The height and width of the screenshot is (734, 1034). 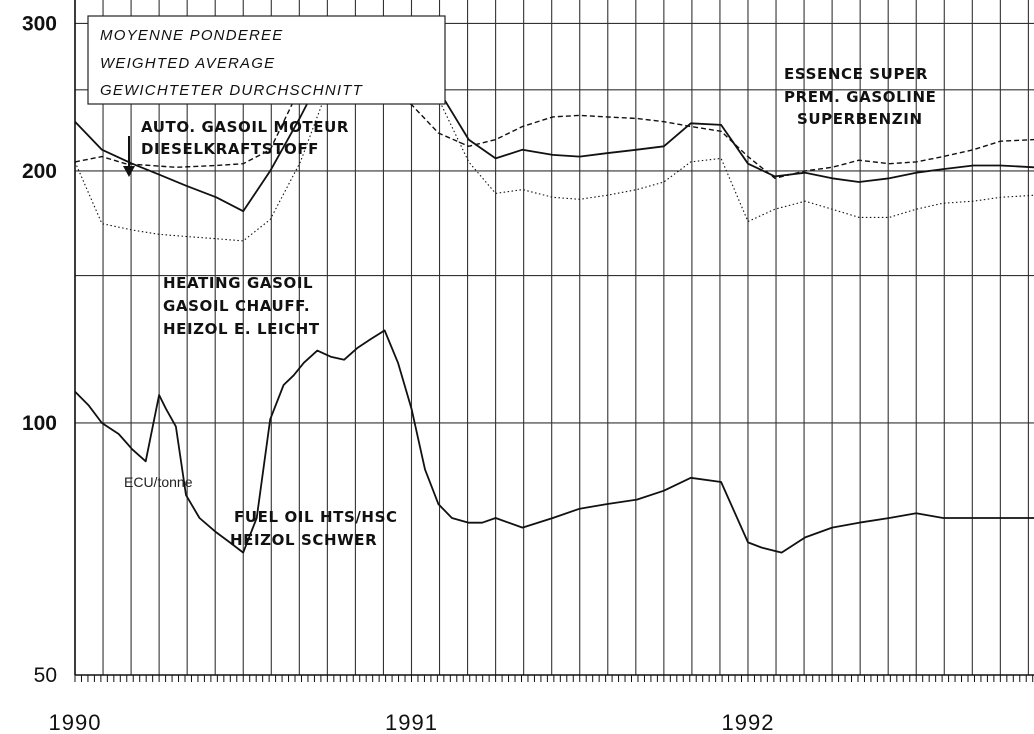 What do you see at coordinates (187, 63) in the screenshot?
I see `title-line-2: WEIGHTED AVERAGE` at bounding box center [187, 63].